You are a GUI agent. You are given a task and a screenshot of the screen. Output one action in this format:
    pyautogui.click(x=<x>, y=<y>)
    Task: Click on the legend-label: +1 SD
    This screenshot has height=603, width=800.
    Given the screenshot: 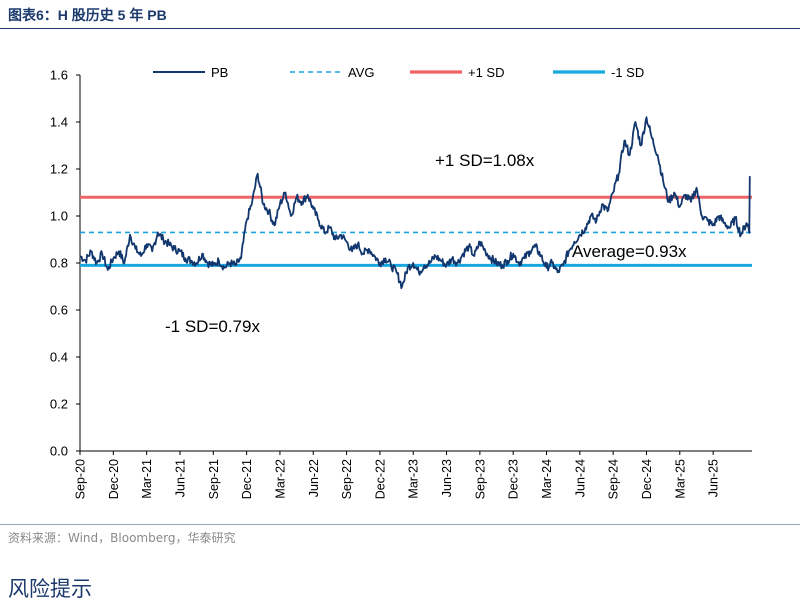 What is the action you would take?
    pyautogui.click(x=486, y=72)
    